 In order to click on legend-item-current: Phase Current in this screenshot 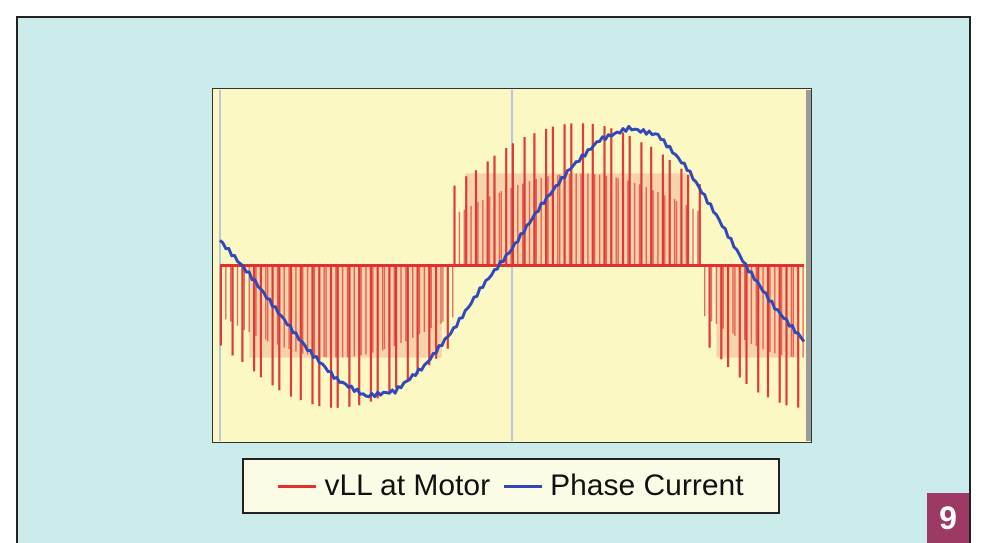, I will do `click(624, 486)`.